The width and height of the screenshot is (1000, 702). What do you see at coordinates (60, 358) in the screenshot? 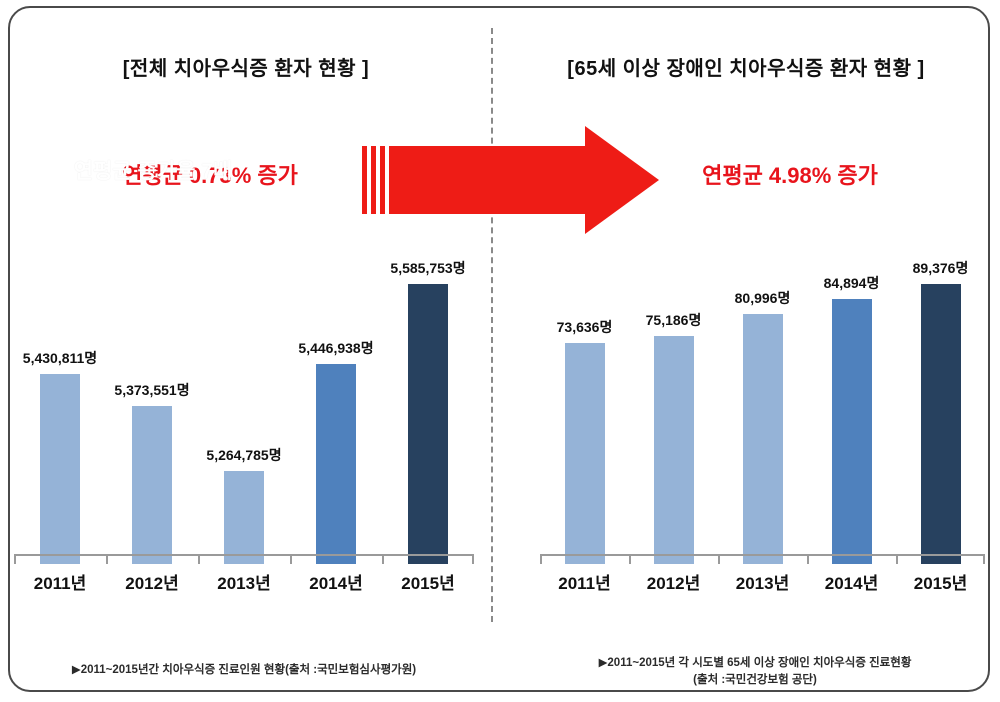
I see `bar-value-label: 5,430,811명` at bounding box center [60, 358].